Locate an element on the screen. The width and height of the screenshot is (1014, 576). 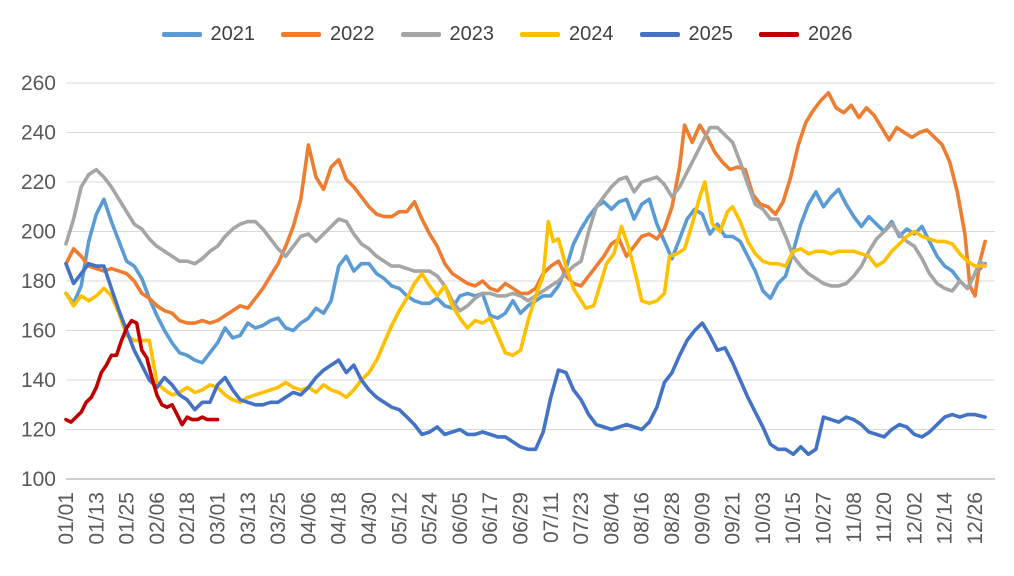
legend-item-2021: 2021 is located at coordinates (208, 34).